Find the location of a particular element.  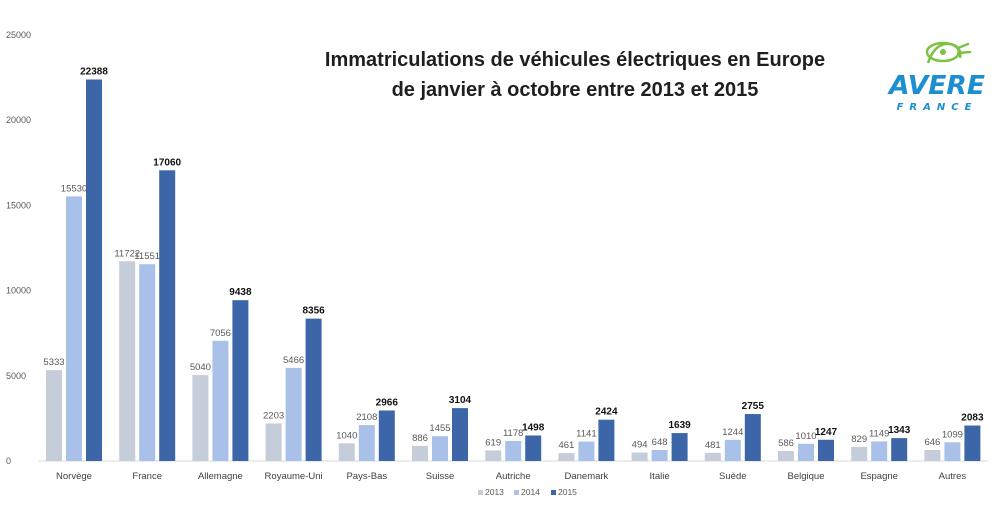

data-label-2015: 1247 is located at coordinates (826, 432).